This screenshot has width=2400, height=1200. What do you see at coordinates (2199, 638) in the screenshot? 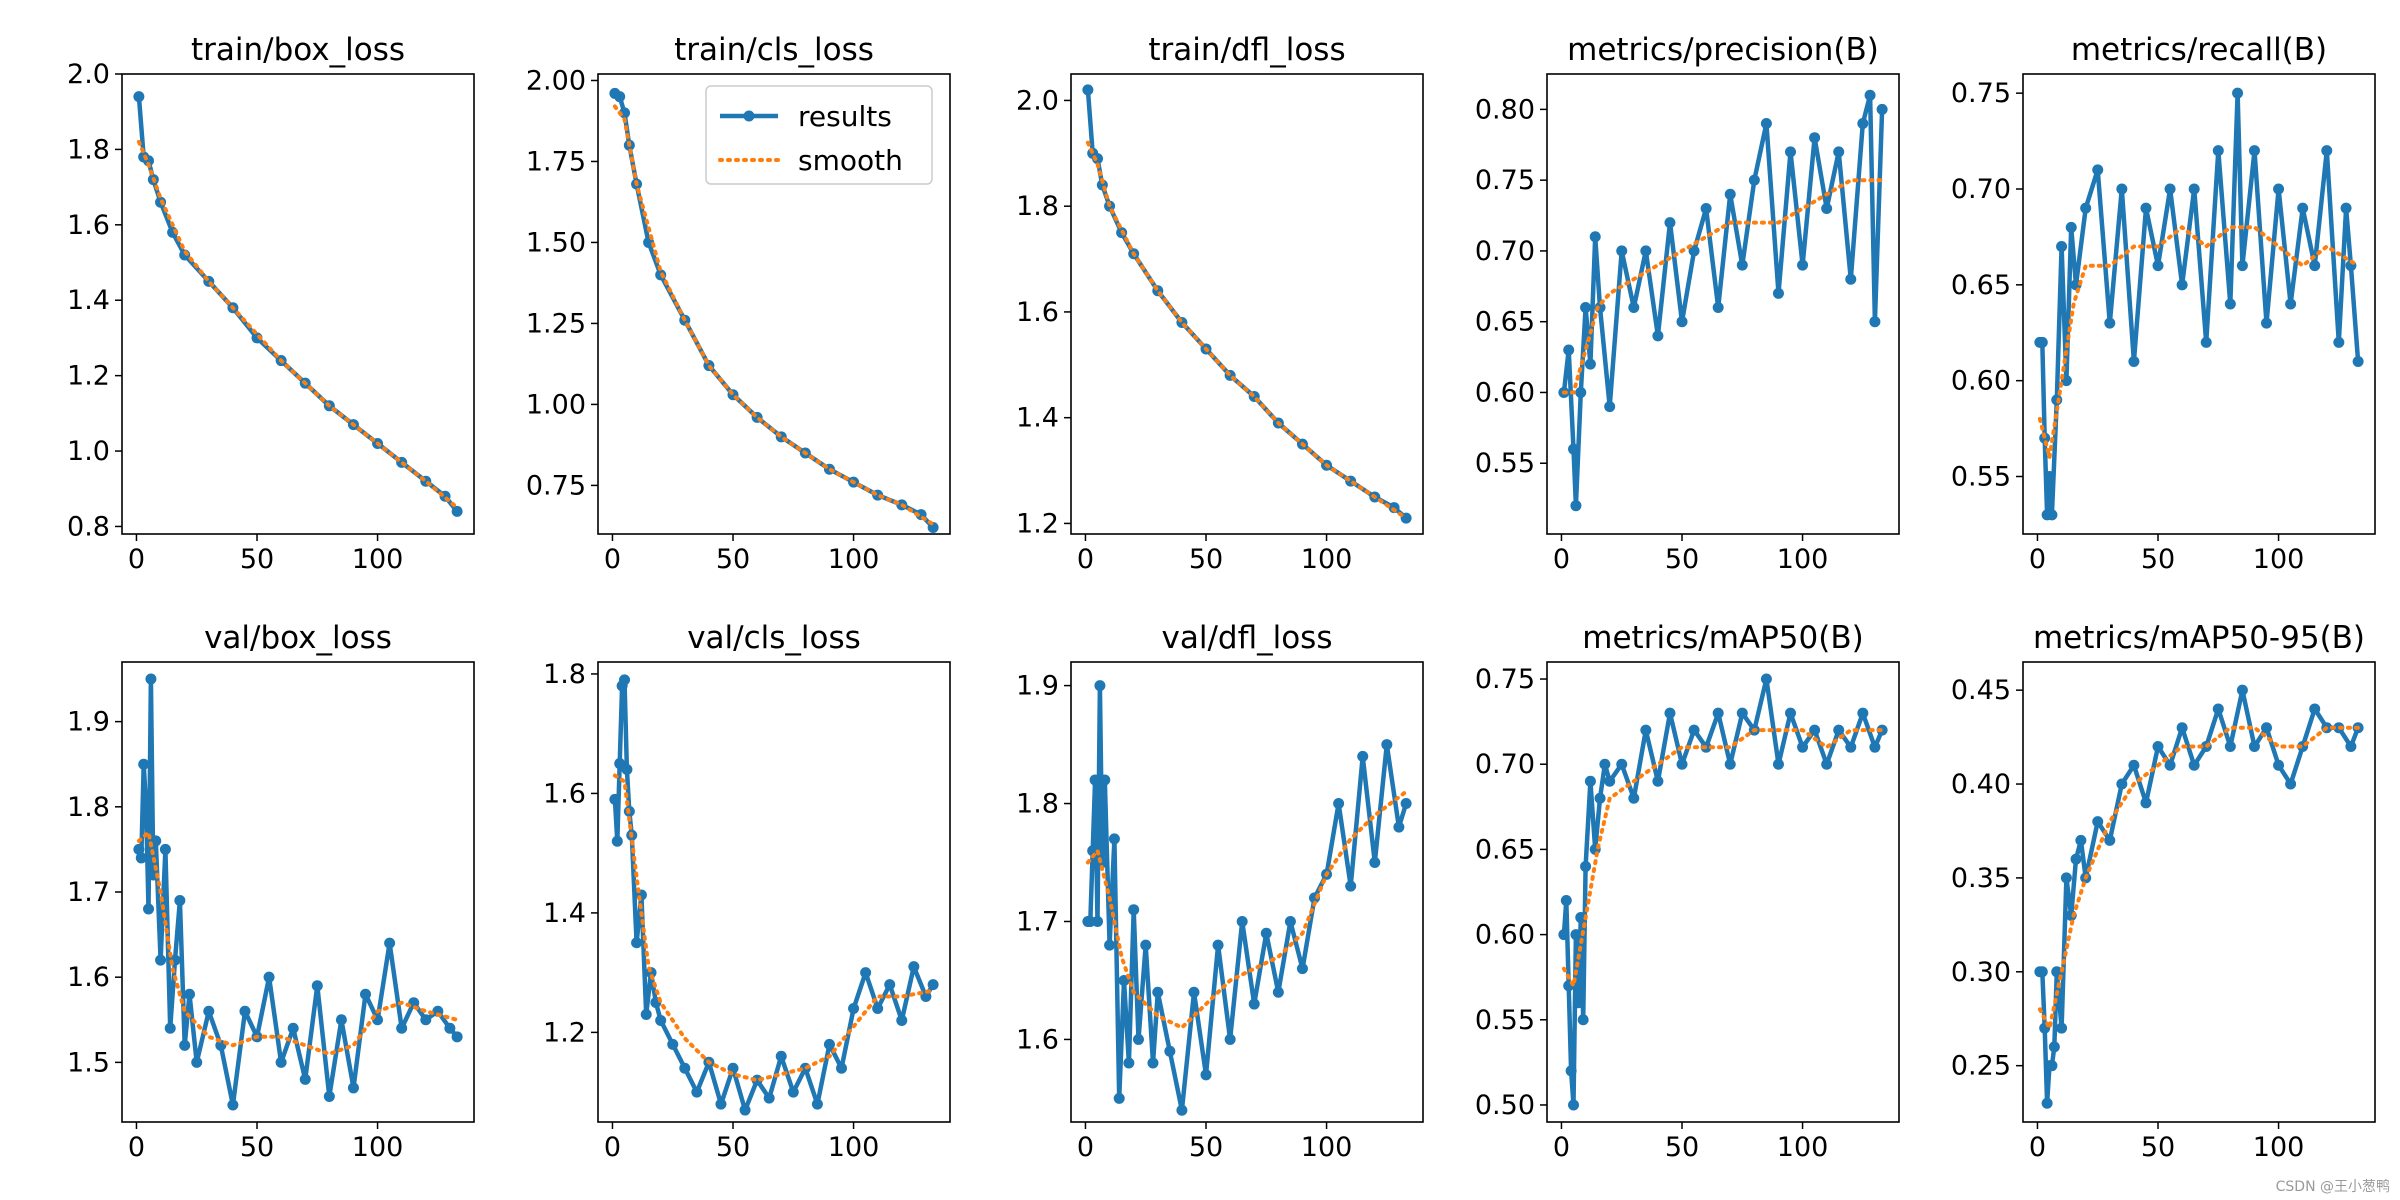
I see `subplot-title: metrics/mAP50-95(B)` at bounding box center [2199, 638].